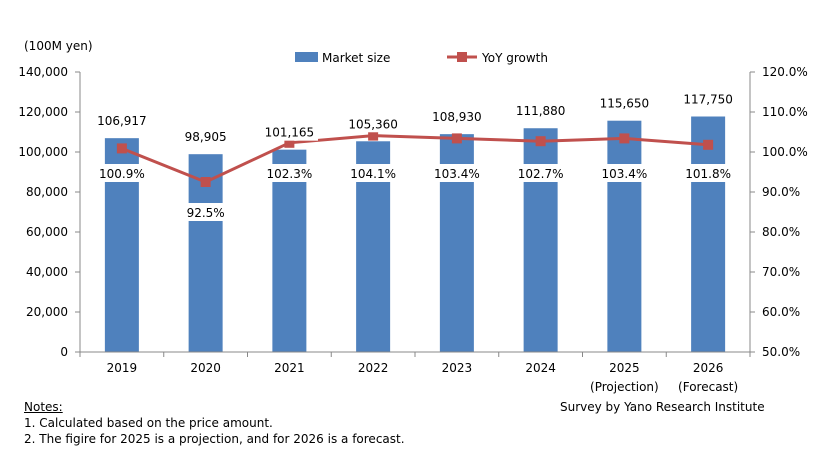  I want to click on yoy-value-label: 101.8%, so click(708, 174).